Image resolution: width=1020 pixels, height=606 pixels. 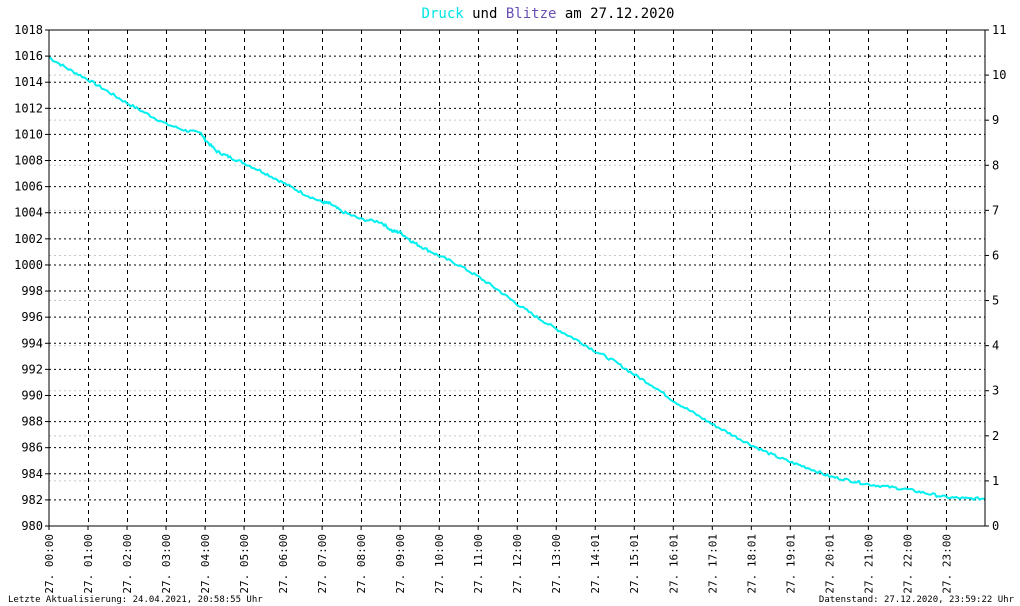 What do you see at coordinates (995, 526) in the screenshot?
I see `ytick-right-0: 0` at bounding box center [995, 526].